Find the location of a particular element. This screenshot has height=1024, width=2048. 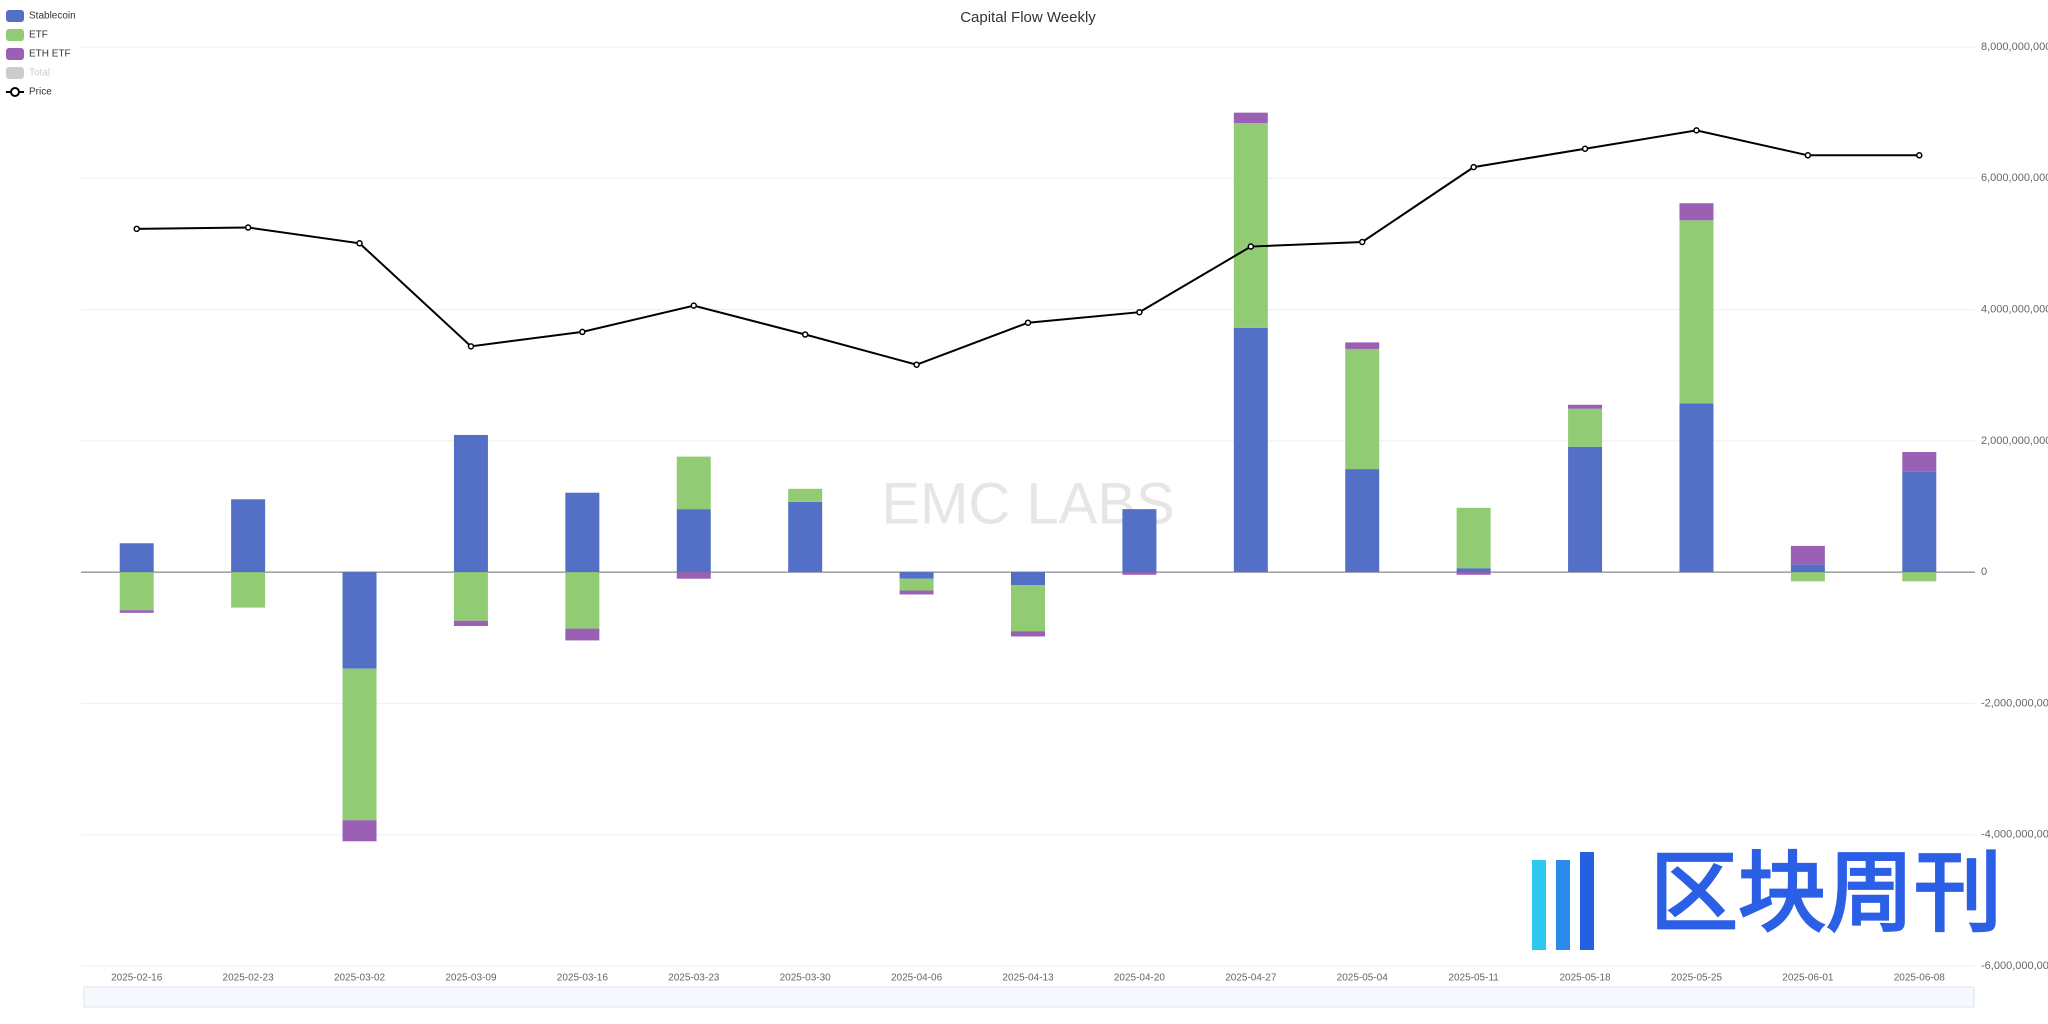

y-tick-label: -6,000,000,000 is located at coordinates (2014, 966).